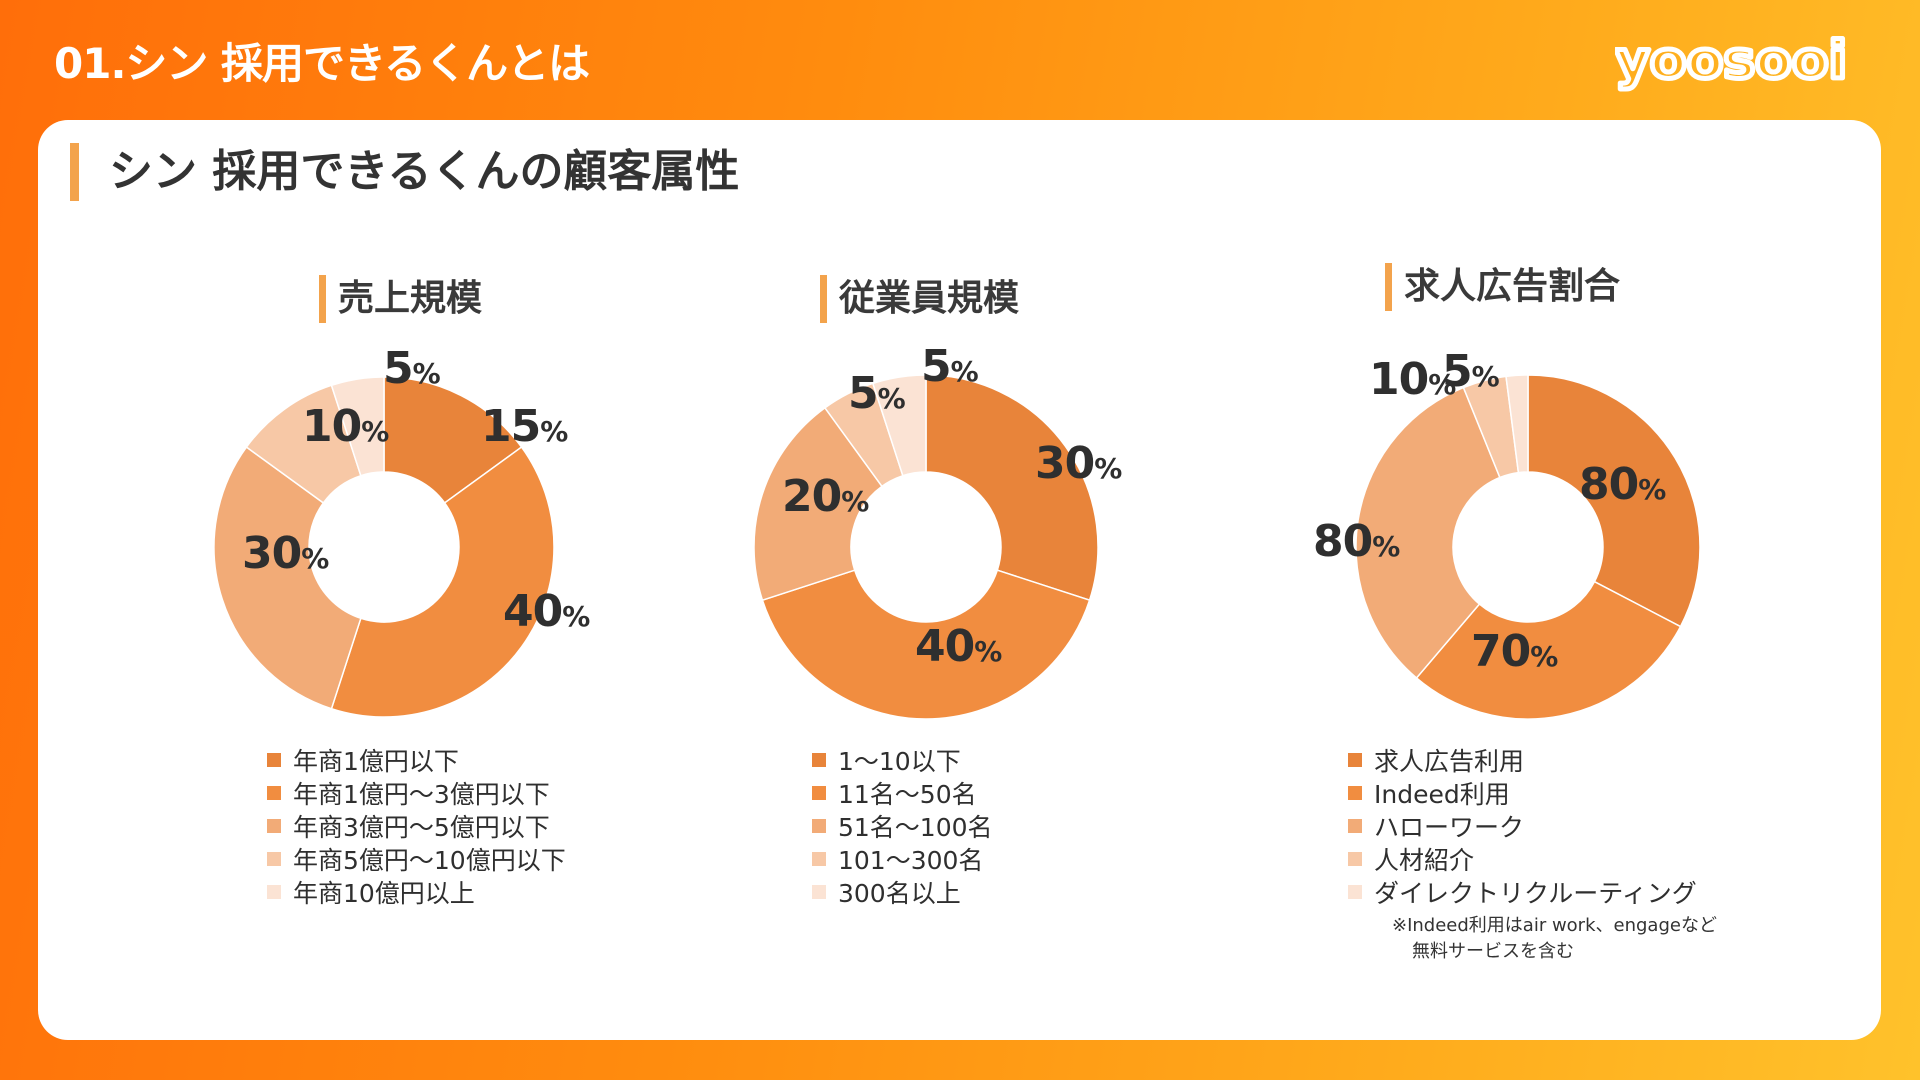 This screenshot has height=1080, width=1920. I want to click on legend-item: 人材紹介, so click(1522, 858).